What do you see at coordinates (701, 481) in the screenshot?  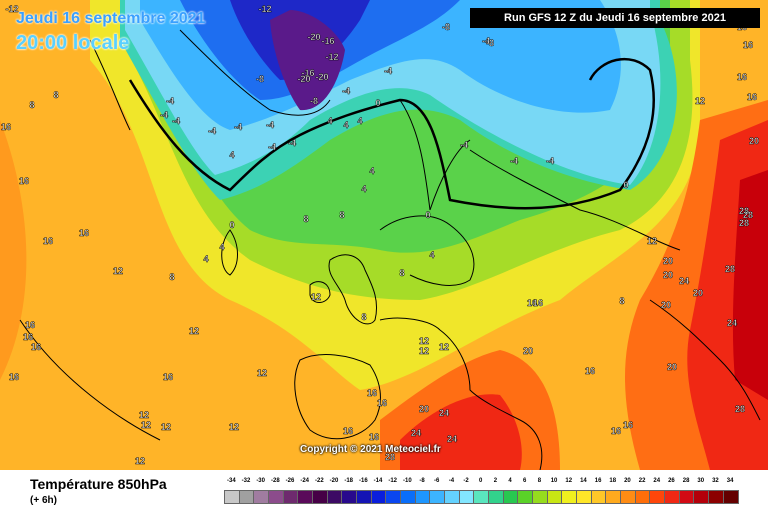 I see `scale-label: 30` at bounding box center [701, 481].